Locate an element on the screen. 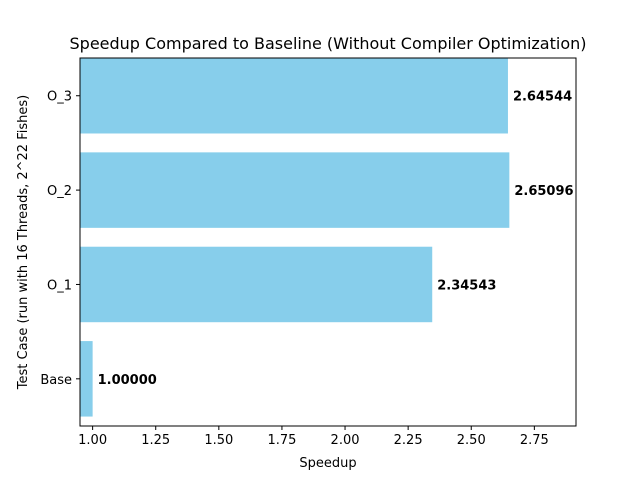 The image size is (640, 485). x-tick-label-2: 1.50 is located at coordinates (218, 440).